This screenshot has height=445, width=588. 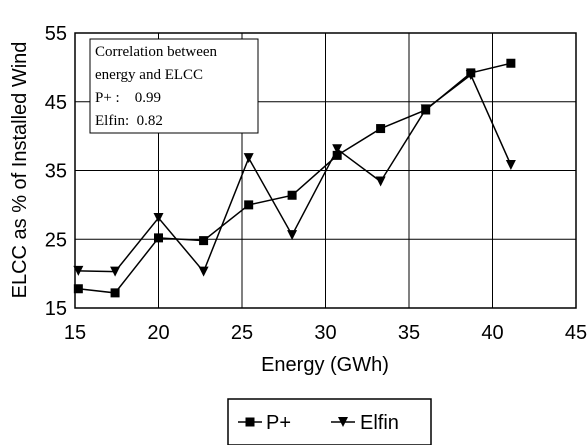 What do you see at coordinates (128, 98) in the screenshot?
I see `annotation-line-3: P+ : 0.99` at bounding box center [128, 98].